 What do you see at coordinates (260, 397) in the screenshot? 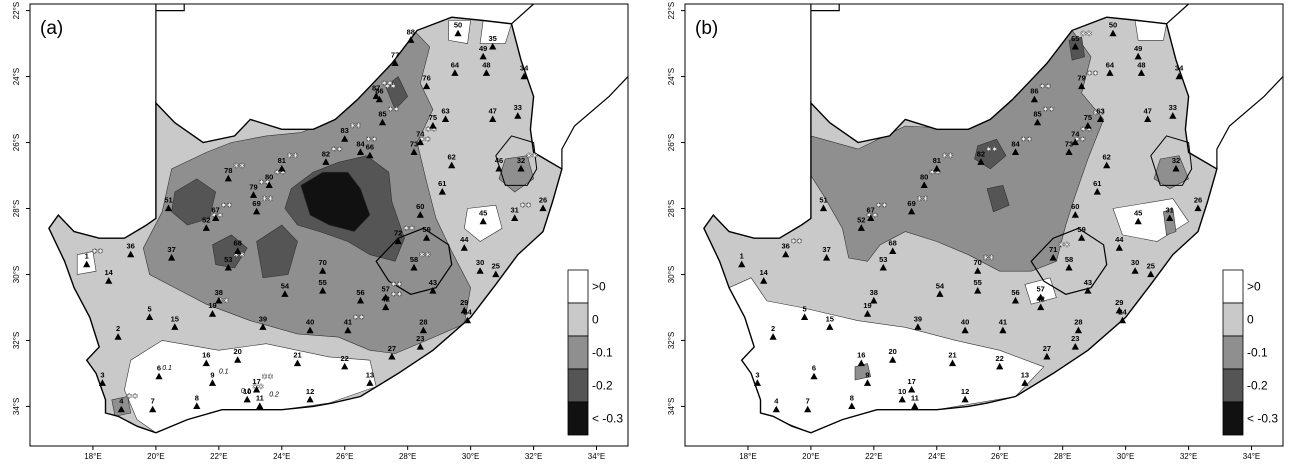
I see `station-label: 11` at bounding box center [260, 397].